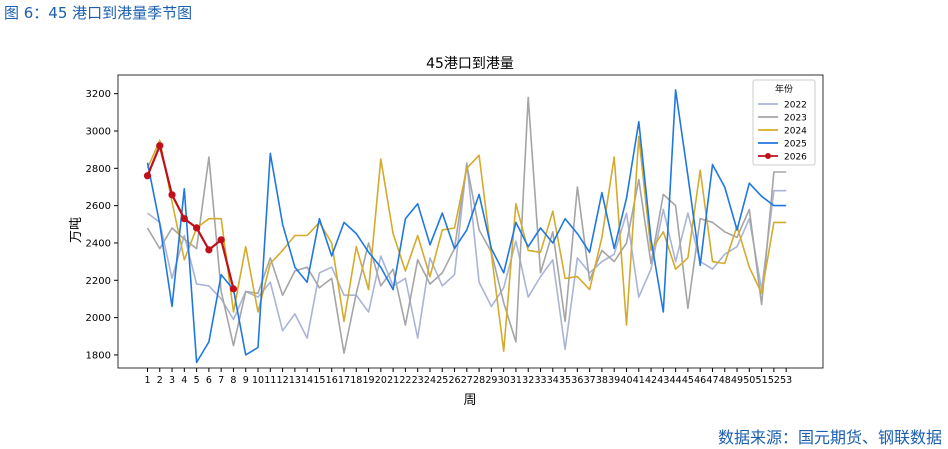  What do you see at coordinates (454, 380) in the screenshot?
I see `x-tick-label: 26` at bounding box center [454, 380].